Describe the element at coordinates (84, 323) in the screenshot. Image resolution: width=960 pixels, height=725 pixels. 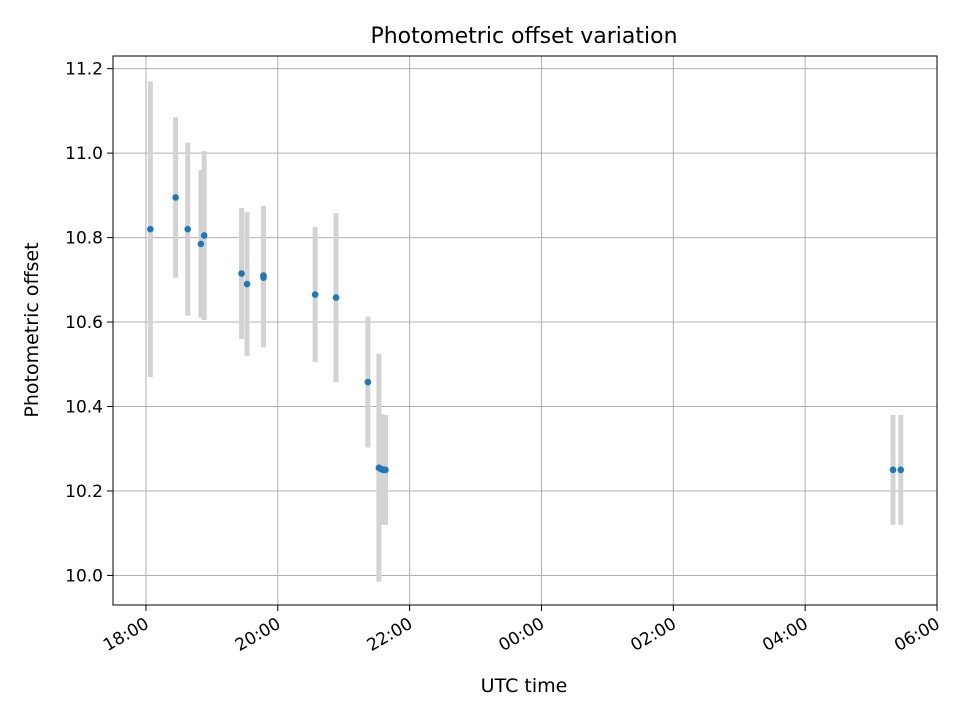
I see `y-tick-label: 10.6` at that location.